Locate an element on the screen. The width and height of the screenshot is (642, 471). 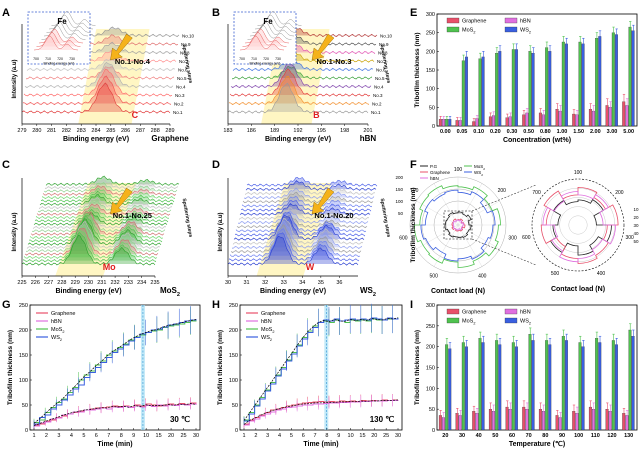
zoom-radial-tick-label: 10 is located at coordinates (636, 209).